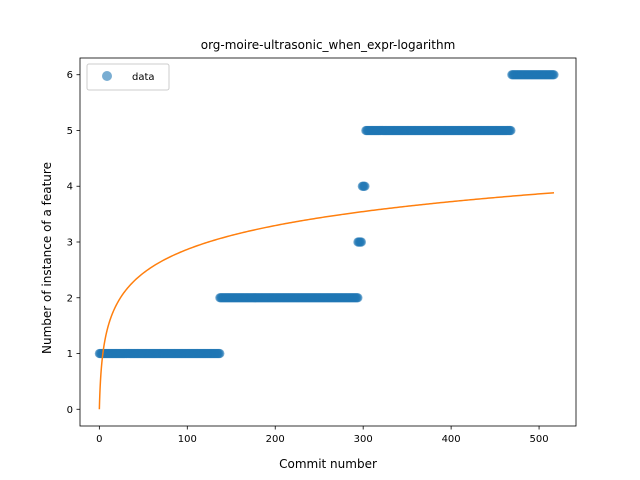  I want to click on legend: data, so click(128, 77).